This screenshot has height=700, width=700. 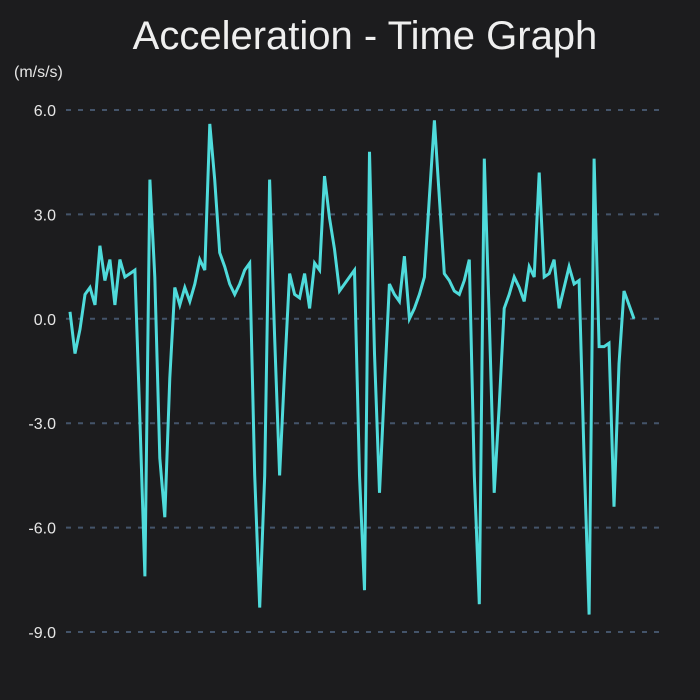 What do you see at coordinates (45, 215) in the screenshot?
I see `y-tick-label: 3.0` at bounding box center [45, 215].